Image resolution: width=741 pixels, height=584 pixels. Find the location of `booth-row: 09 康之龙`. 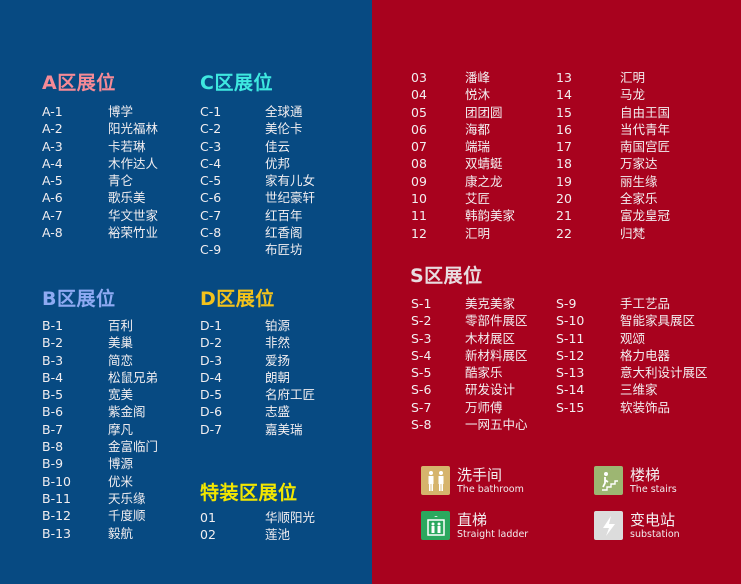

booth-row: 09 康之龙 is located at coordinates (463, 181).